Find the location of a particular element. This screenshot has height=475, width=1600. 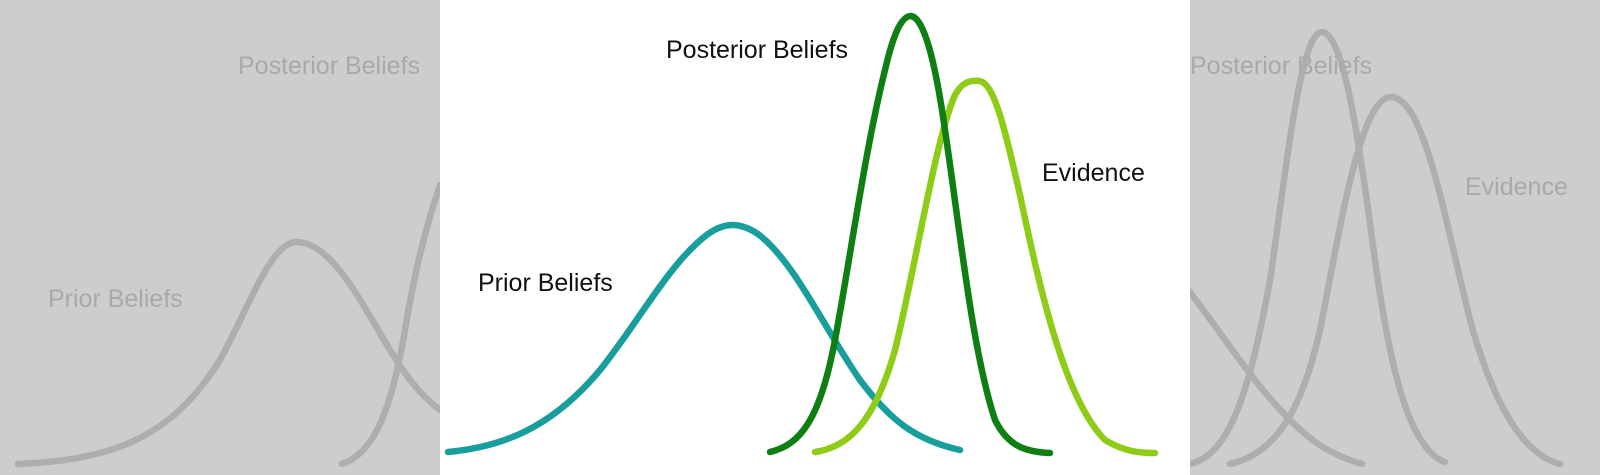

ghost-prior-curve-right is located at coordinates (1275, 377).